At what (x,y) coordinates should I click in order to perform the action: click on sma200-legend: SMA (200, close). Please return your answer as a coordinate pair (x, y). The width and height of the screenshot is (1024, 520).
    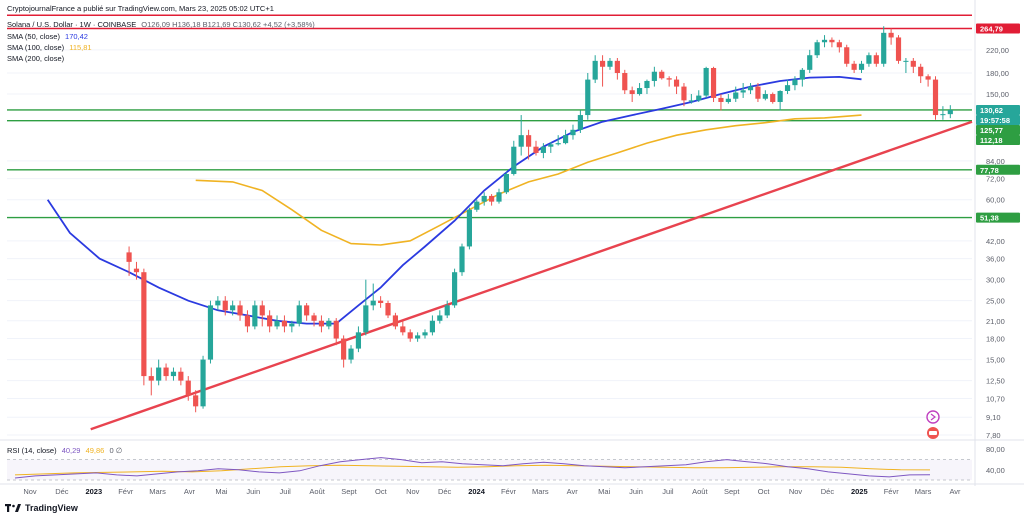
    Looking at the image, I should click on (37, 59).